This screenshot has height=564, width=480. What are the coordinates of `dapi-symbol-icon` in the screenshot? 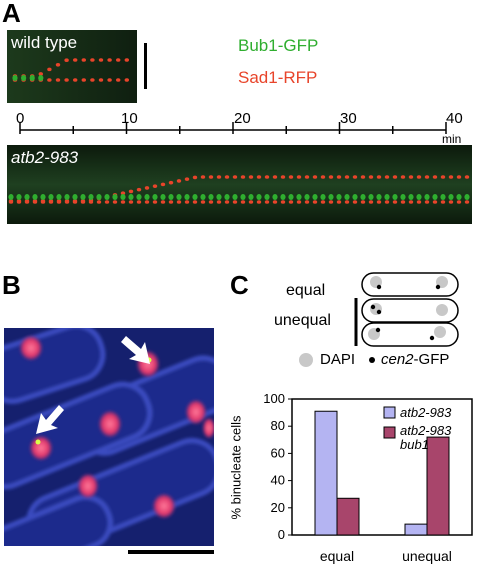 It's located at (306, 360).